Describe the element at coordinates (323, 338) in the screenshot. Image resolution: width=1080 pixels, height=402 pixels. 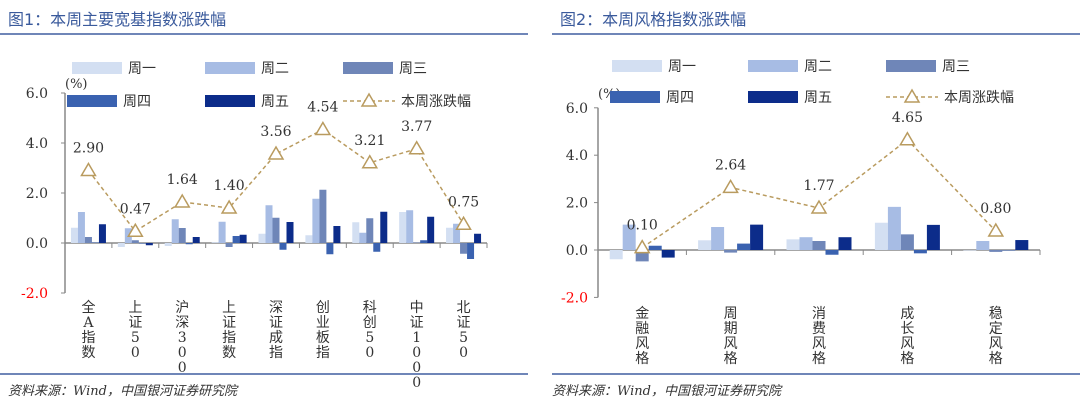
I see `chart1-category-label: 板` at that location.